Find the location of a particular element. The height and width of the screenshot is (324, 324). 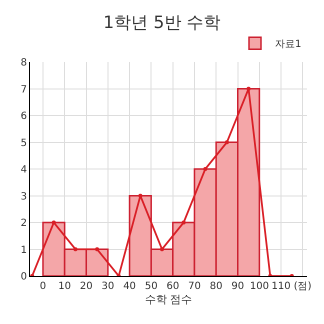

y-tick-label: 8 is located at coordinates (23, 63).